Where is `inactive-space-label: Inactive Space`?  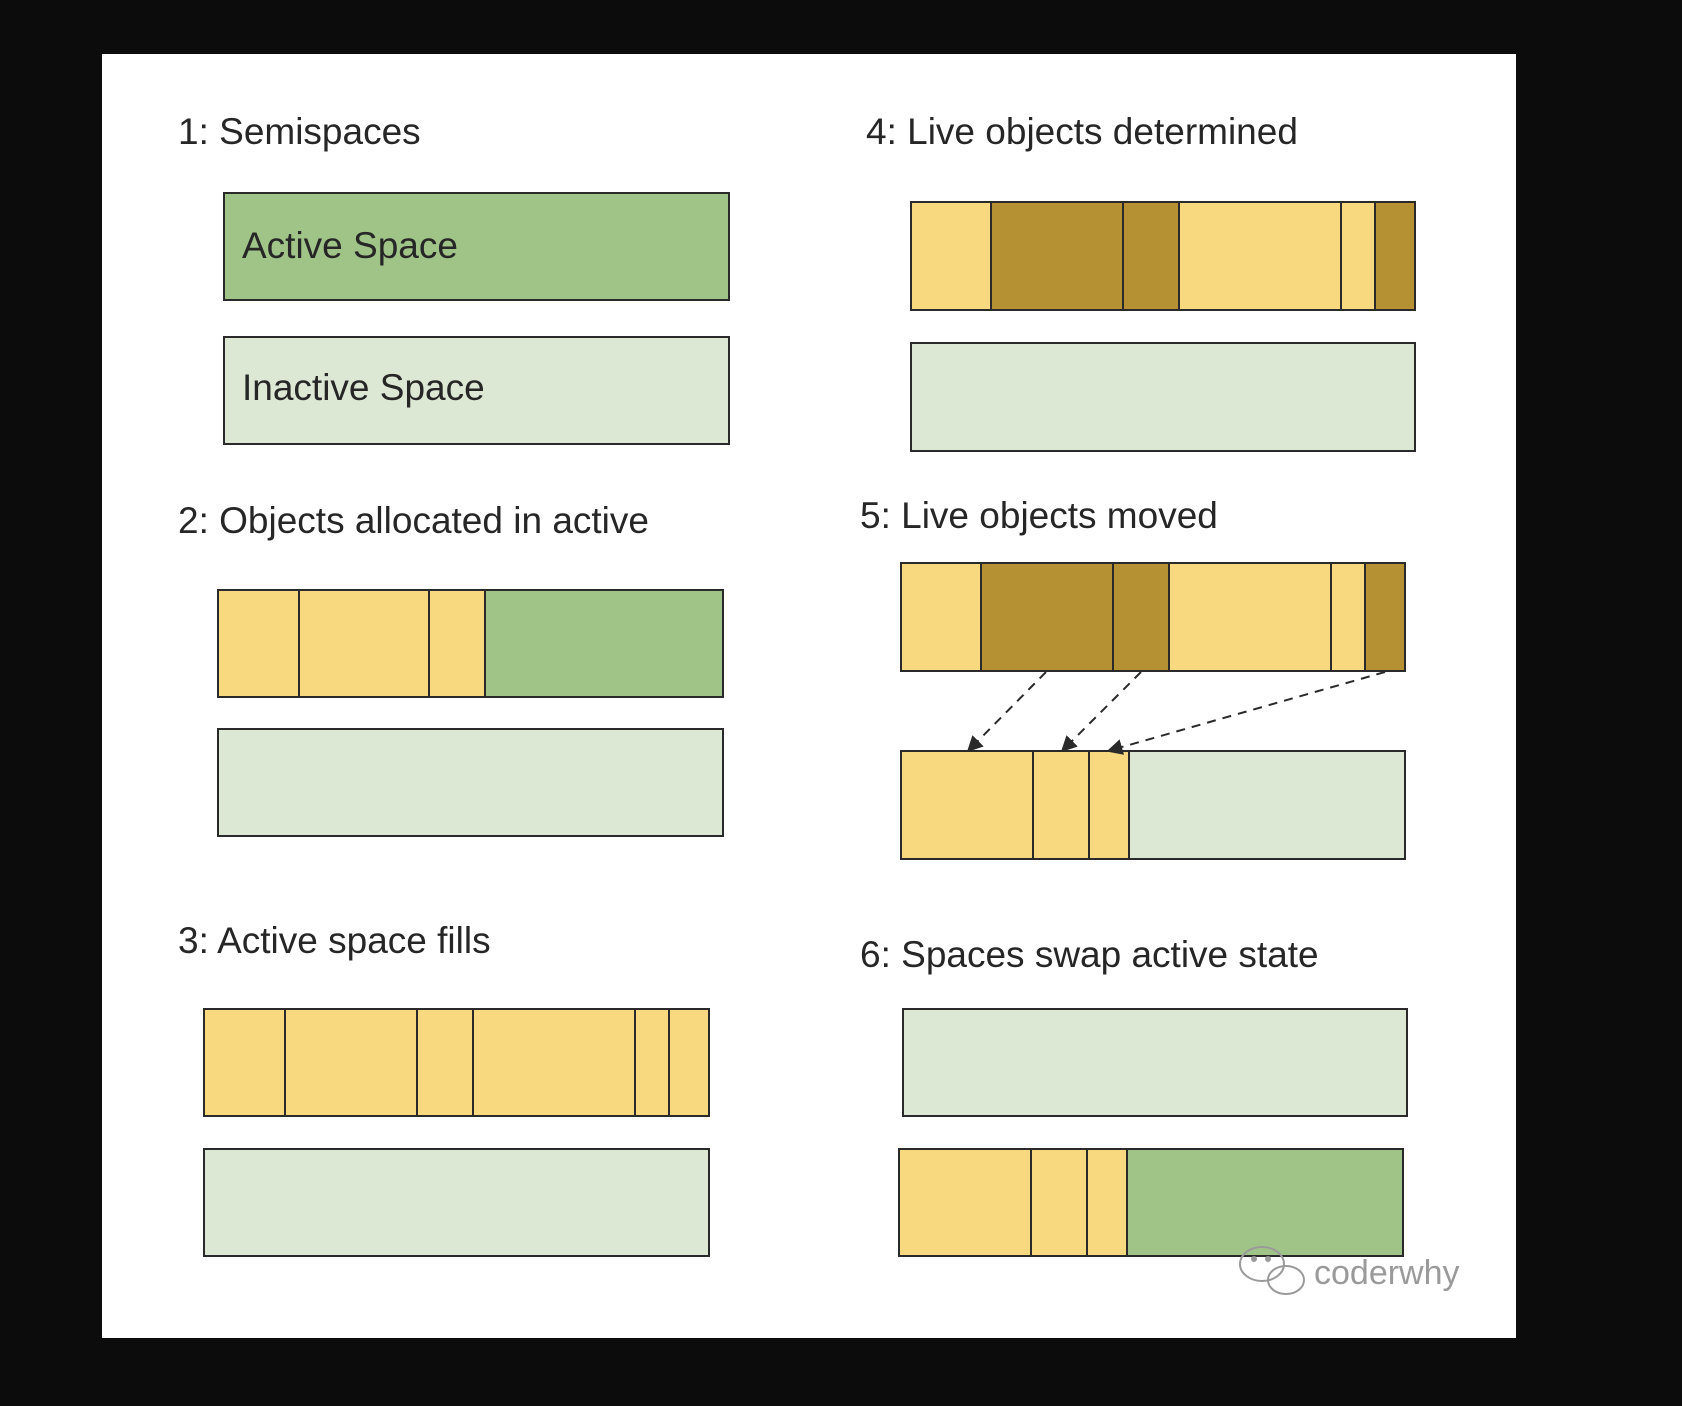
inactive-space-label: Inactive Space is located at coordinates (363, 387).